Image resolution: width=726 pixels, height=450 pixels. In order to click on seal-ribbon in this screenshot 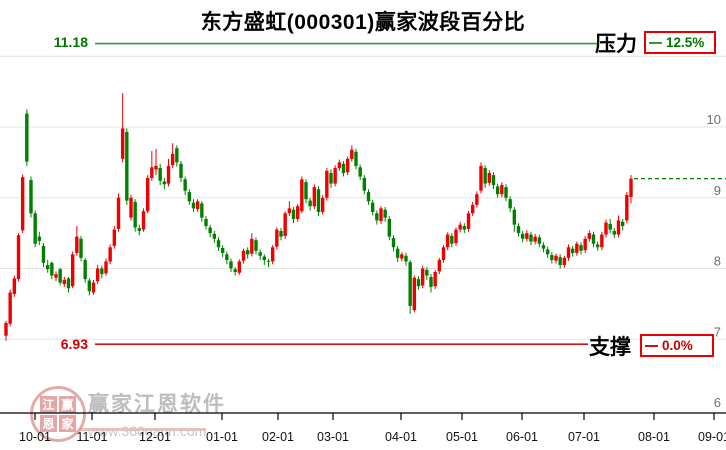, I will do `click(143, 429)`.